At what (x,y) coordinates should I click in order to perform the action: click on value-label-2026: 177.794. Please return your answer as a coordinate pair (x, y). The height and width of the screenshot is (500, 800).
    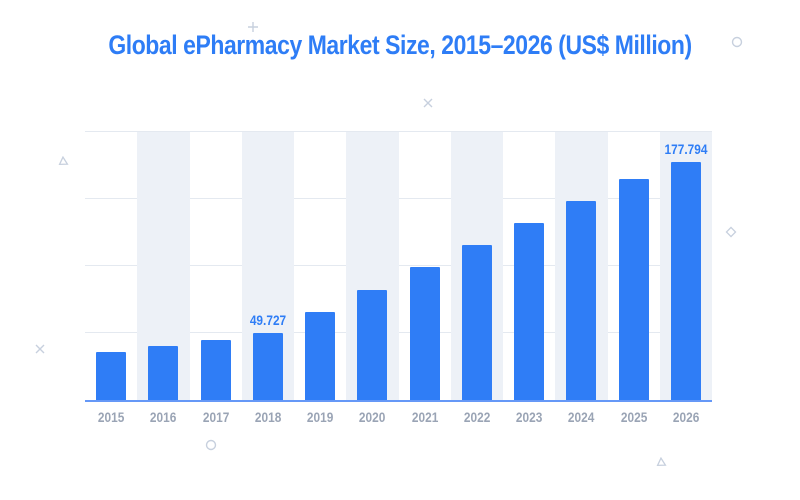
    Looking at the image, I should click on (686, 149).